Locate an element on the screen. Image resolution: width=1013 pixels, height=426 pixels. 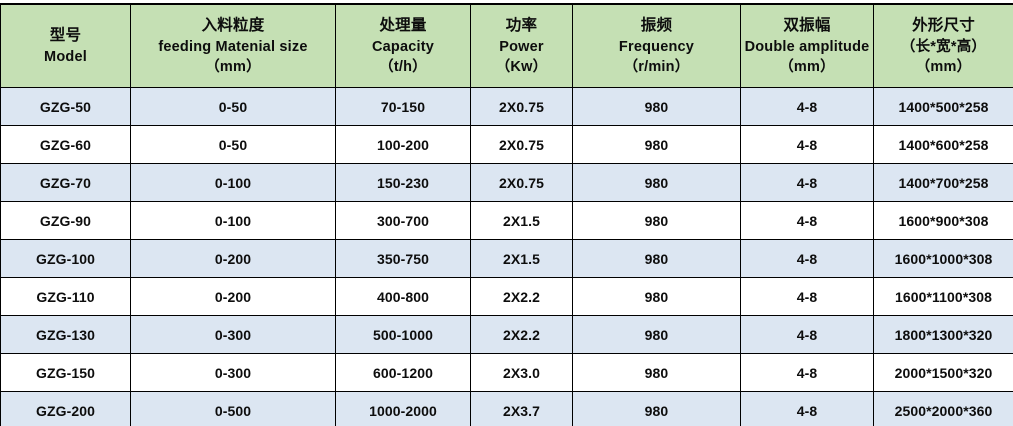
column-header-frequency: 振频 Frequency （r/min） is located at coordinates (656, 46).